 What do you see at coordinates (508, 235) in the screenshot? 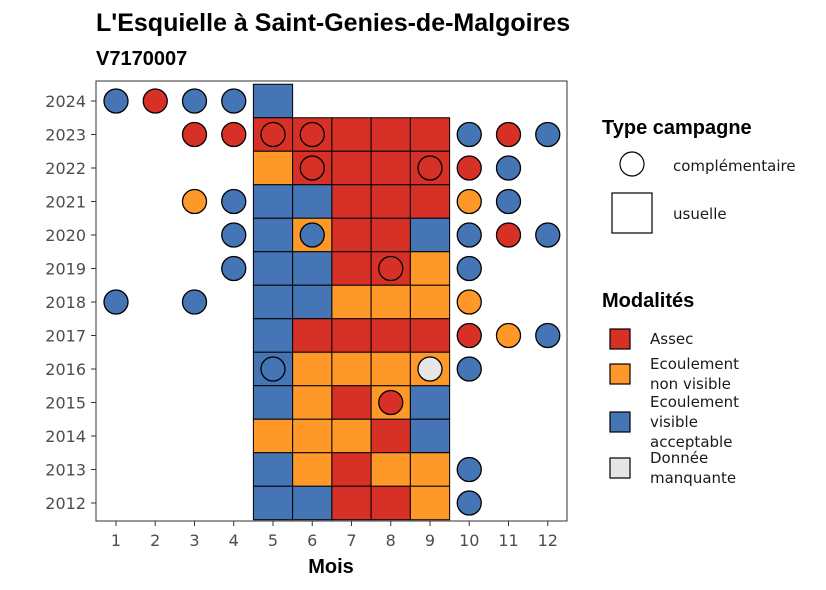
I see `point-2020-m11` at bounding box center [508, 235].